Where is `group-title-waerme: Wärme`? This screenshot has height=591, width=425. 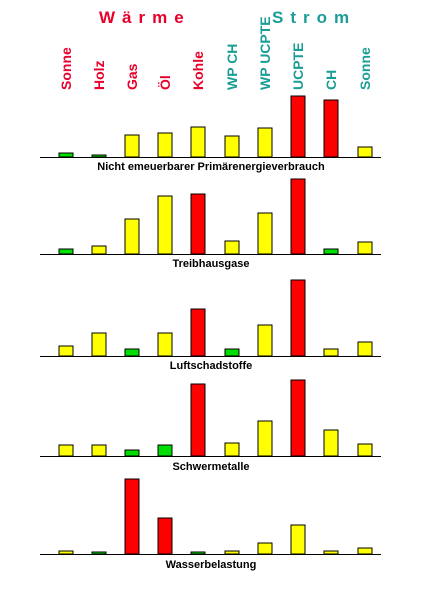 group-title-waerme: Wärme is located at coordinates (145, 17).